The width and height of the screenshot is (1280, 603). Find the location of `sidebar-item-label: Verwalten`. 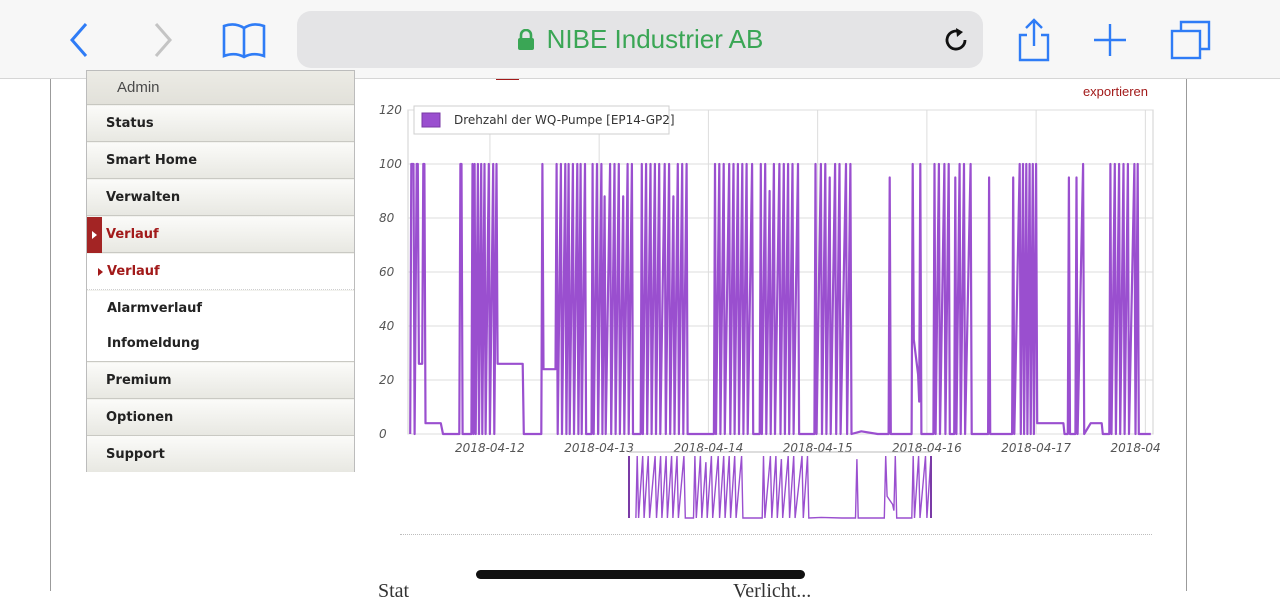

sidebar-item-label: Verwalten is located at coordinates (143, 197).